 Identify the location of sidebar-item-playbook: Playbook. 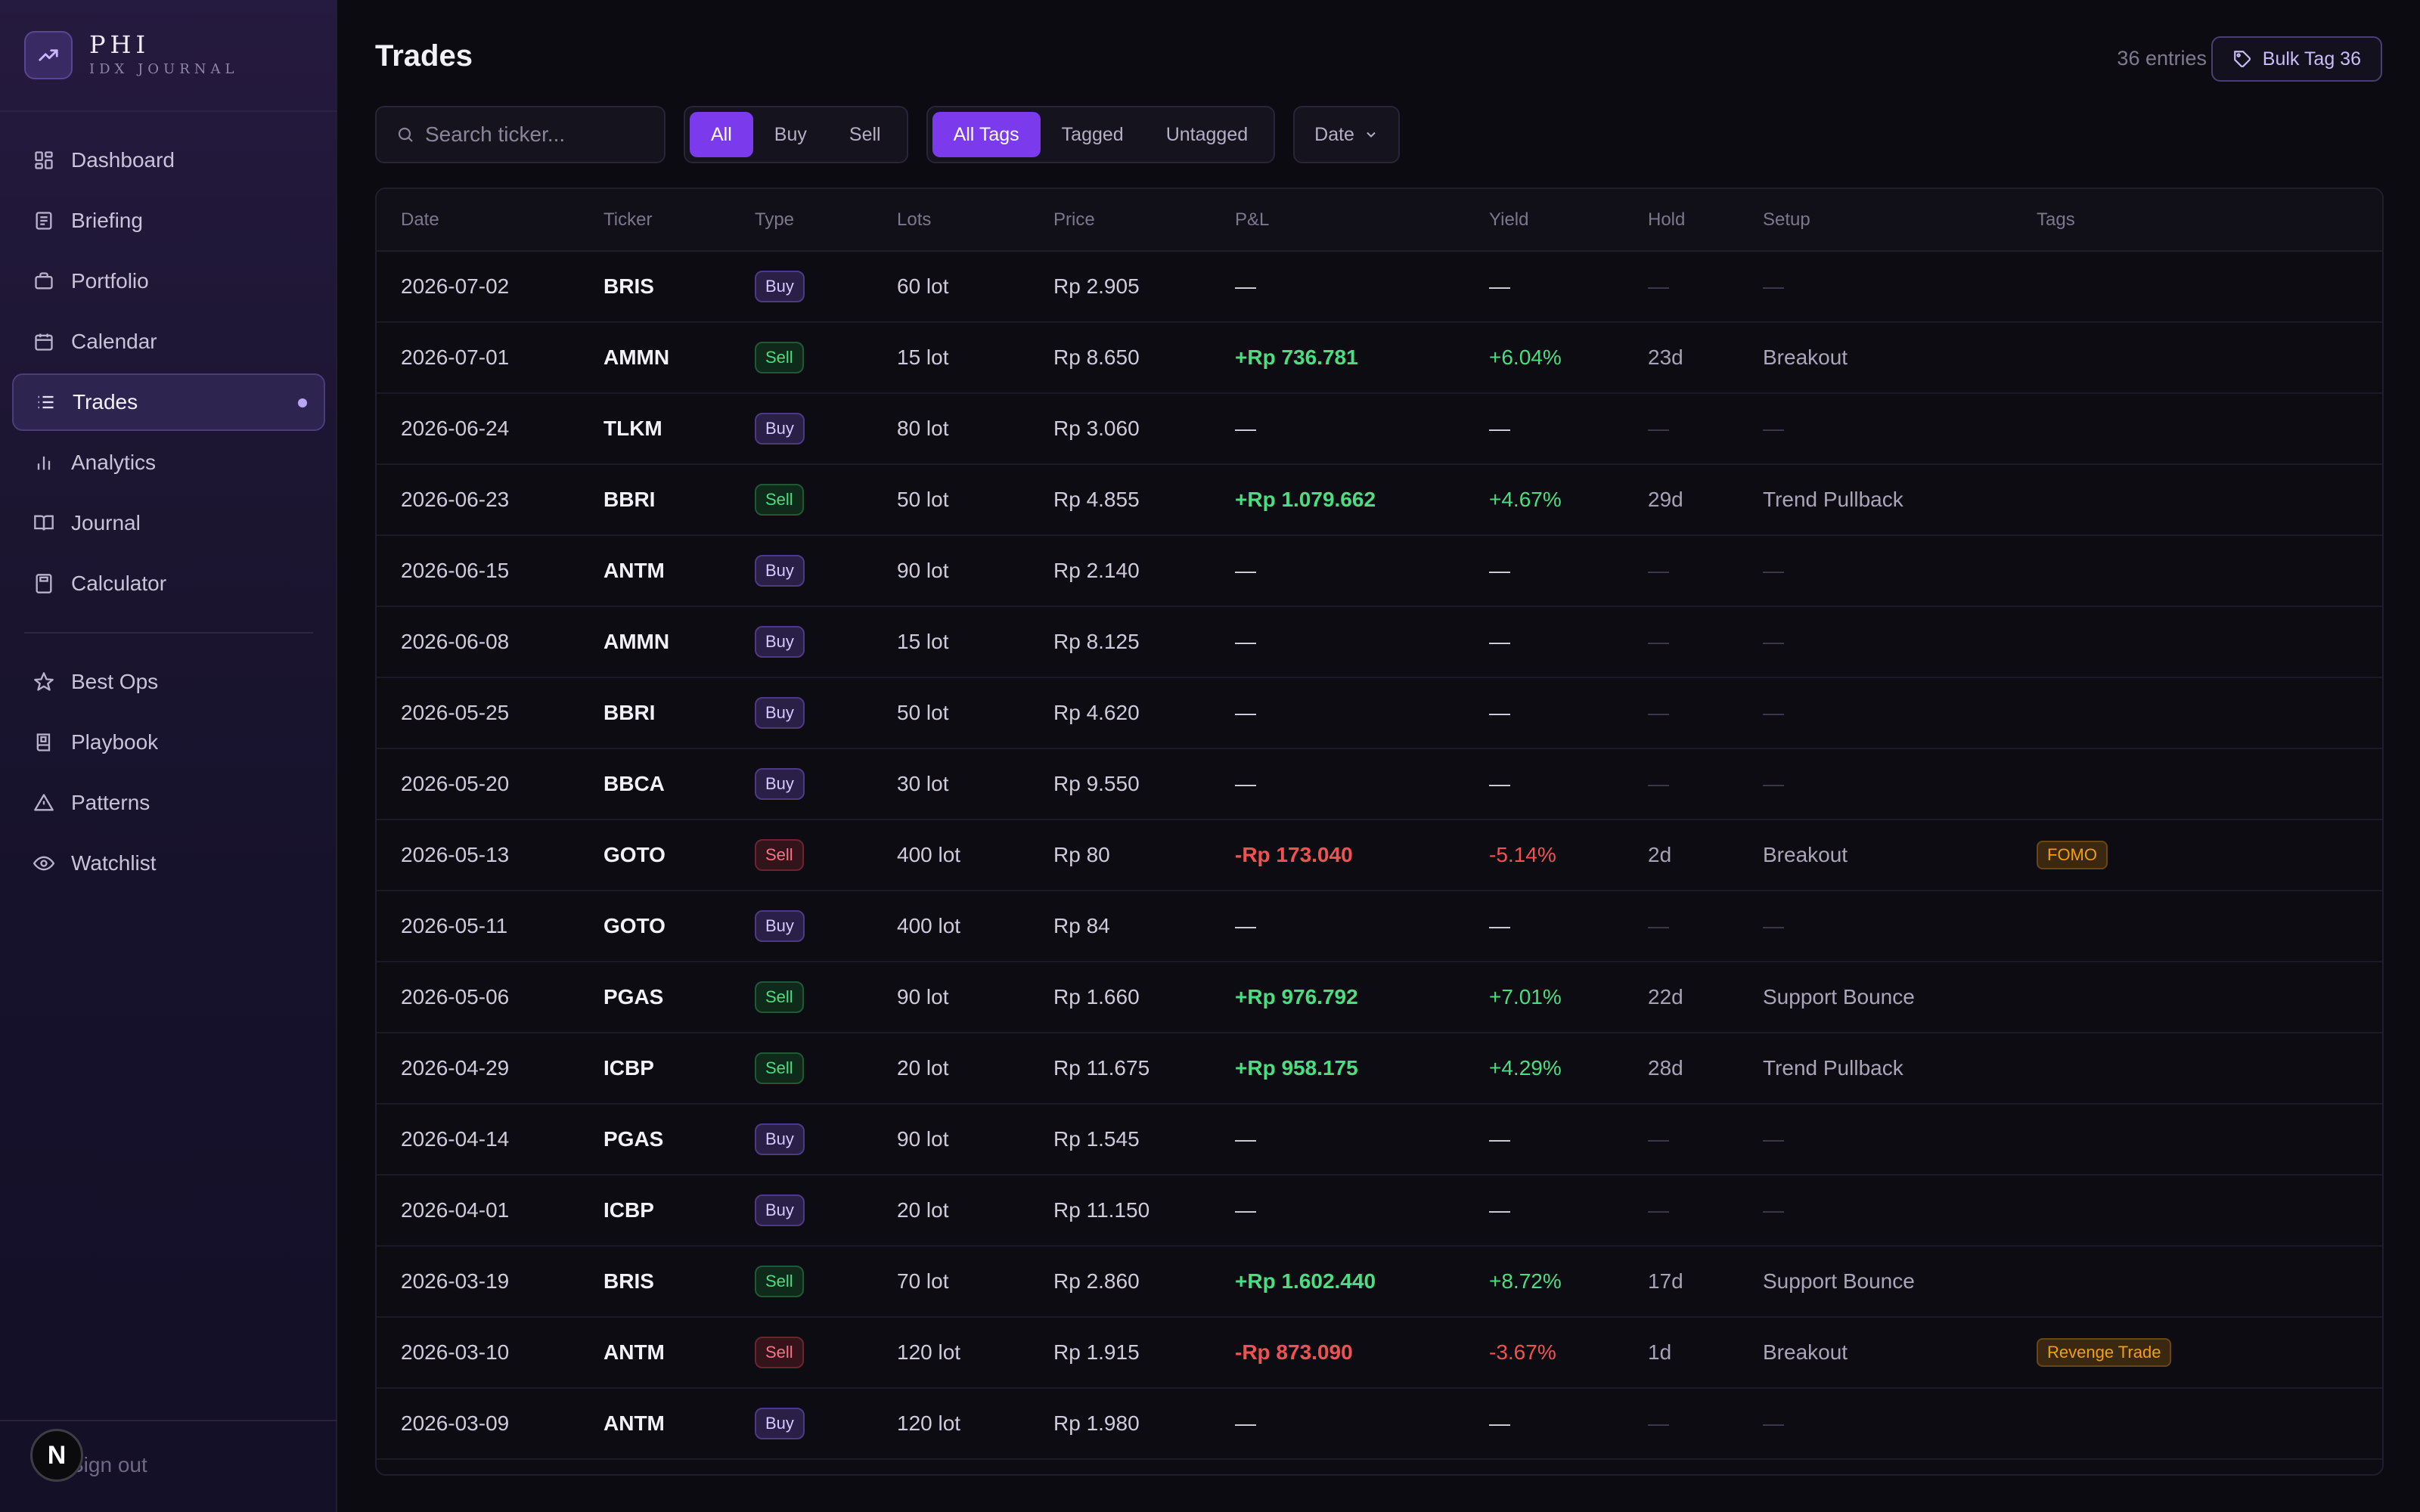
(168, 743).